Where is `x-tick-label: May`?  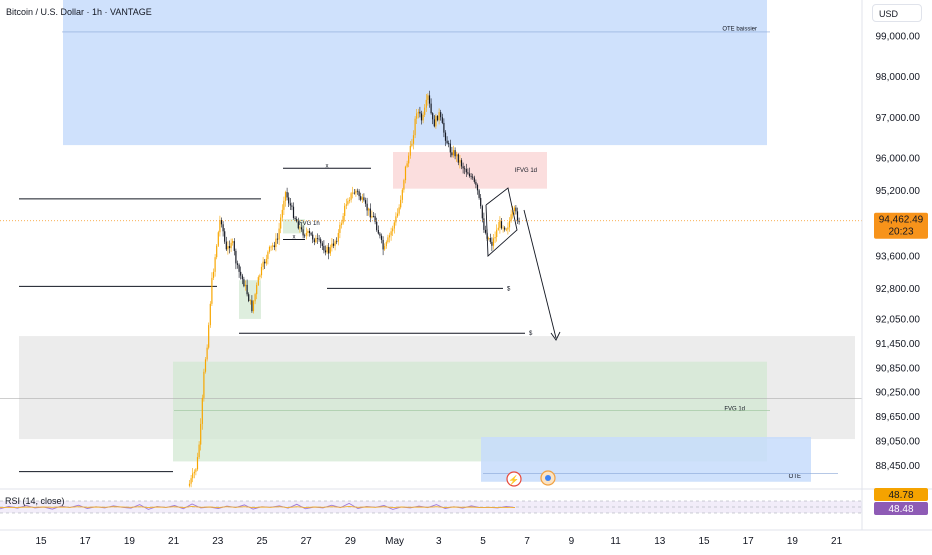 x-tick-label: May is located at coordinates (394, 541).